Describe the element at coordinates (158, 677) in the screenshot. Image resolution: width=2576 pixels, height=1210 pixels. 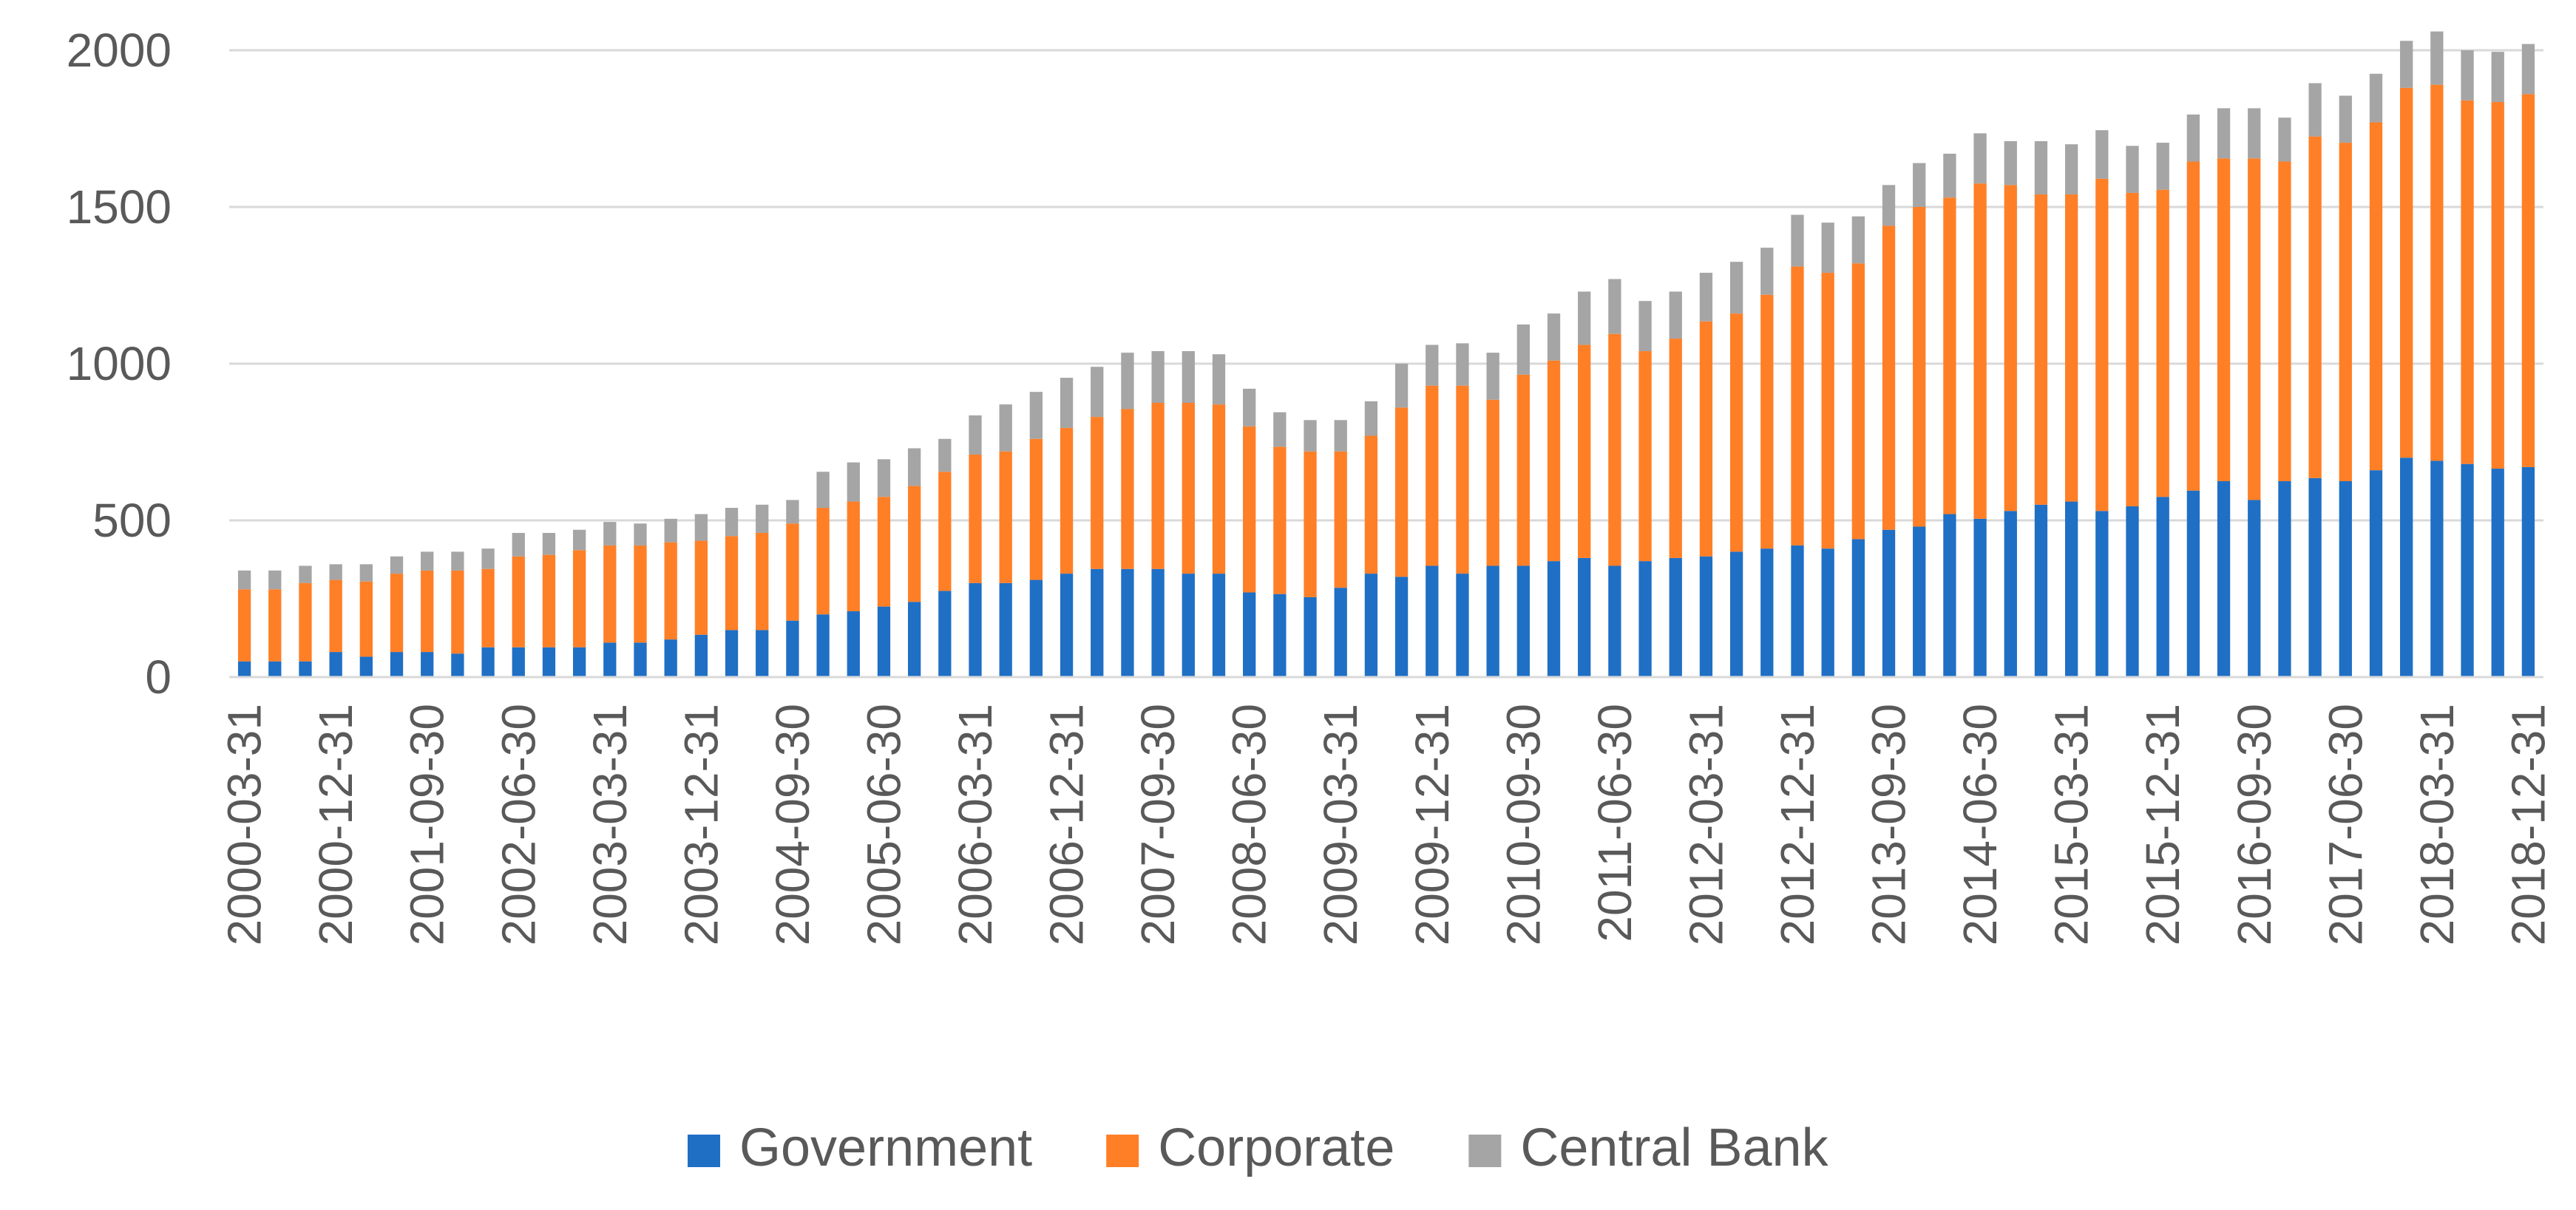
I see `y-tick-label: 0` at that location.